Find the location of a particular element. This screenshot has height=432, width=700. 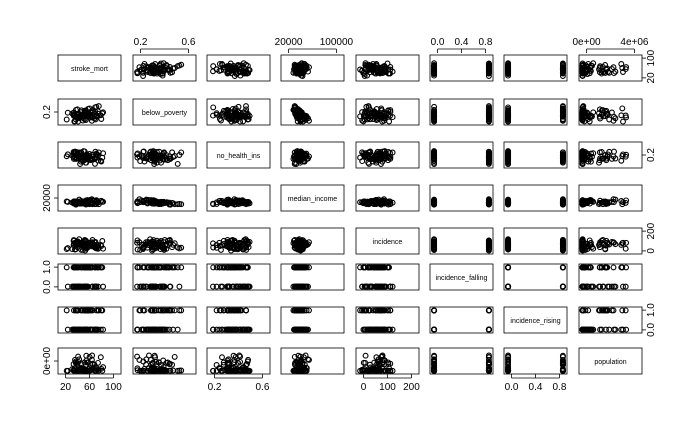

tick-label-top-below_poverty: 0.2 is located at coordinates (141, 42).